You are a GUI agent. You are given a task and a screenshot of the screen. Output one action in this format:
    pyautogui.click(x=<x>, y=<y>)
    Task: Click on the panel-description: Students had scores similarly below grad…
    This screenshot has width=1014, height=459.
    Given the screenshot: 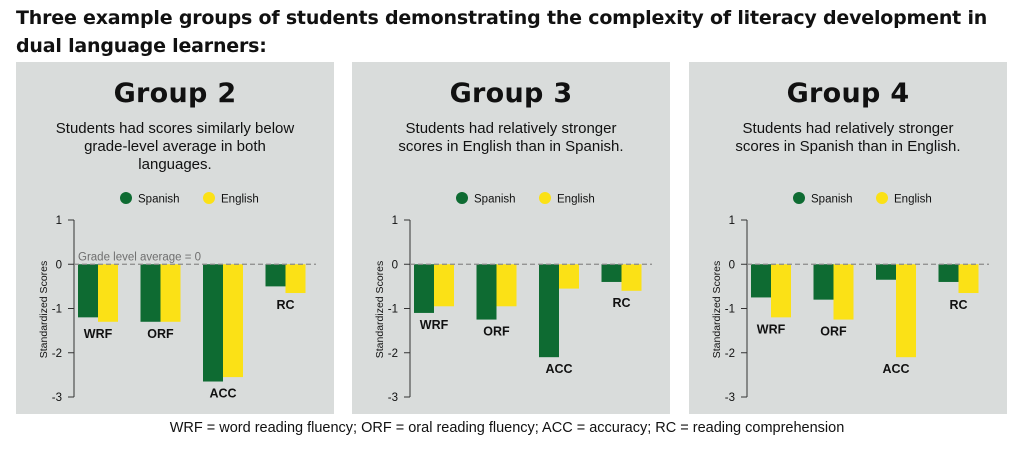 What is the action you would take?
    pyautogui.click(x=175, y=146)
    